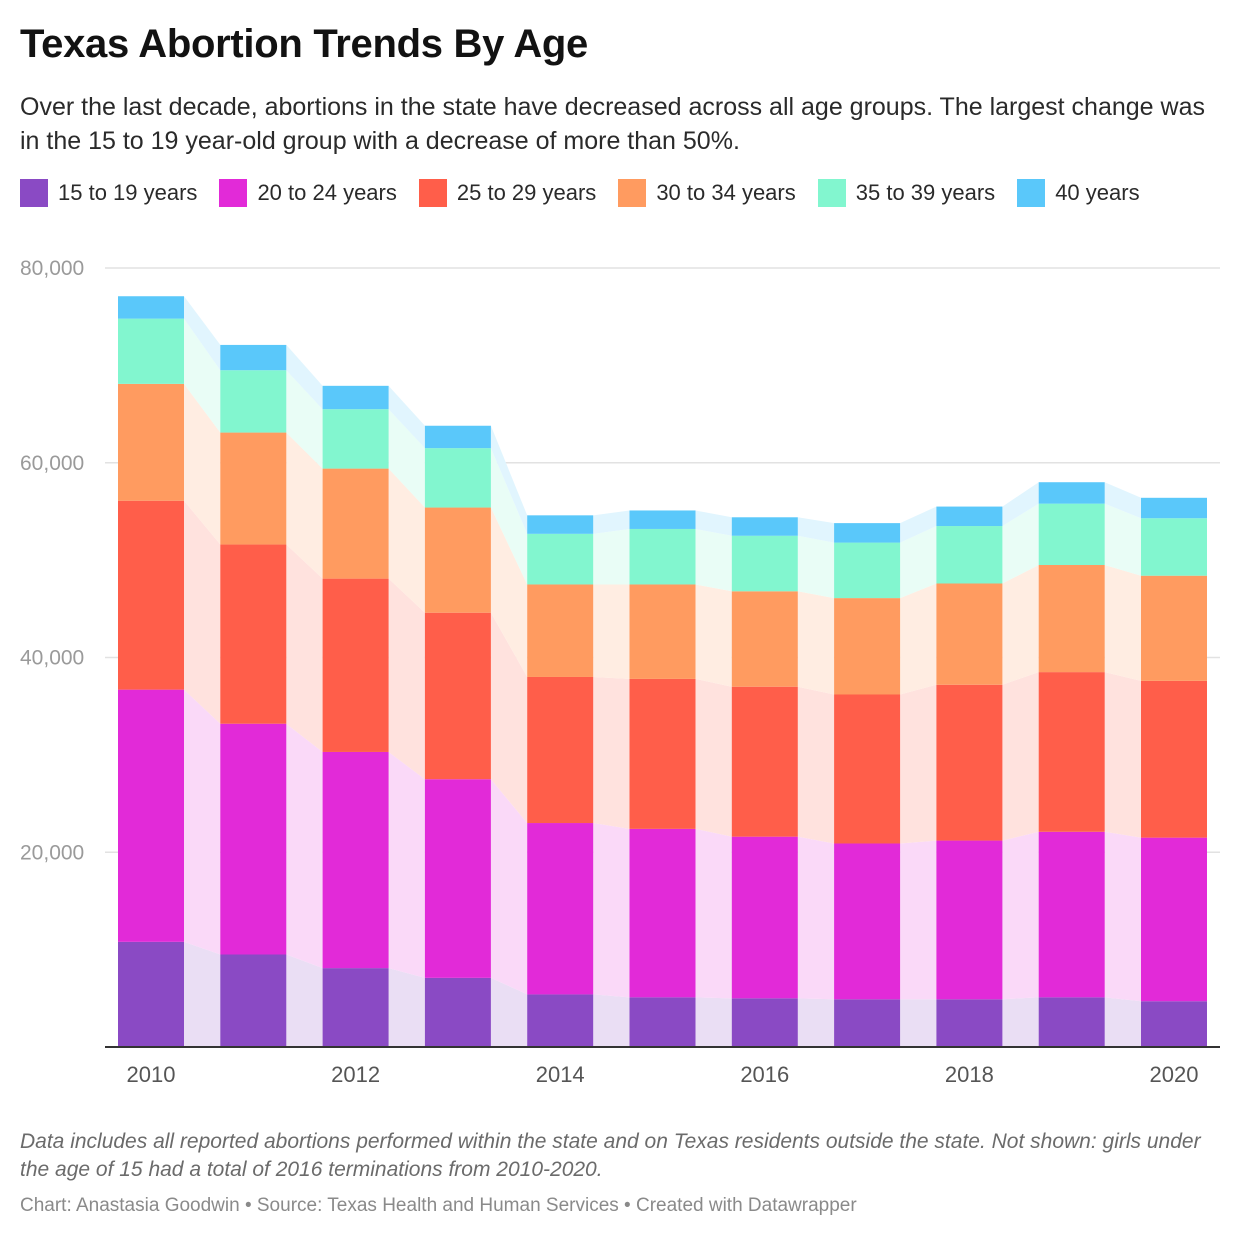  Describe the element at coordinates (151, 1074) in the screenshot. I see `x-tick-label: 2010` at that location.